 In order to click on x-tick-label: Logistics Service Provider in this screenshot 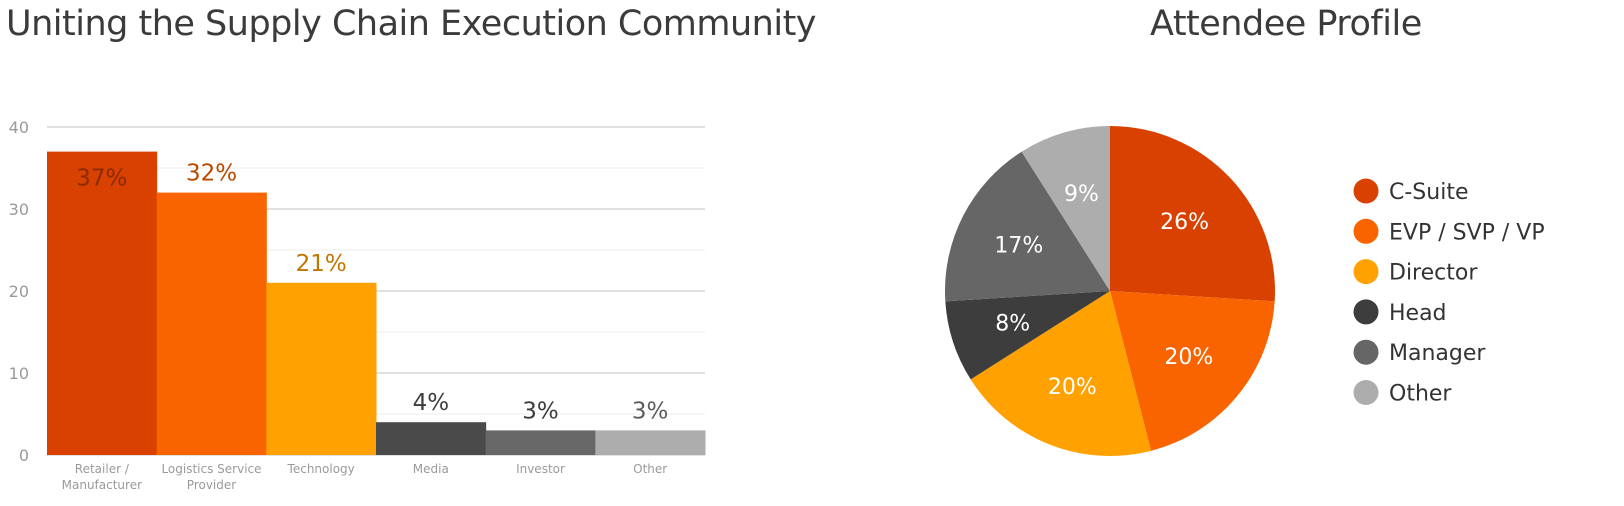, I will do `click(211, 477)`.